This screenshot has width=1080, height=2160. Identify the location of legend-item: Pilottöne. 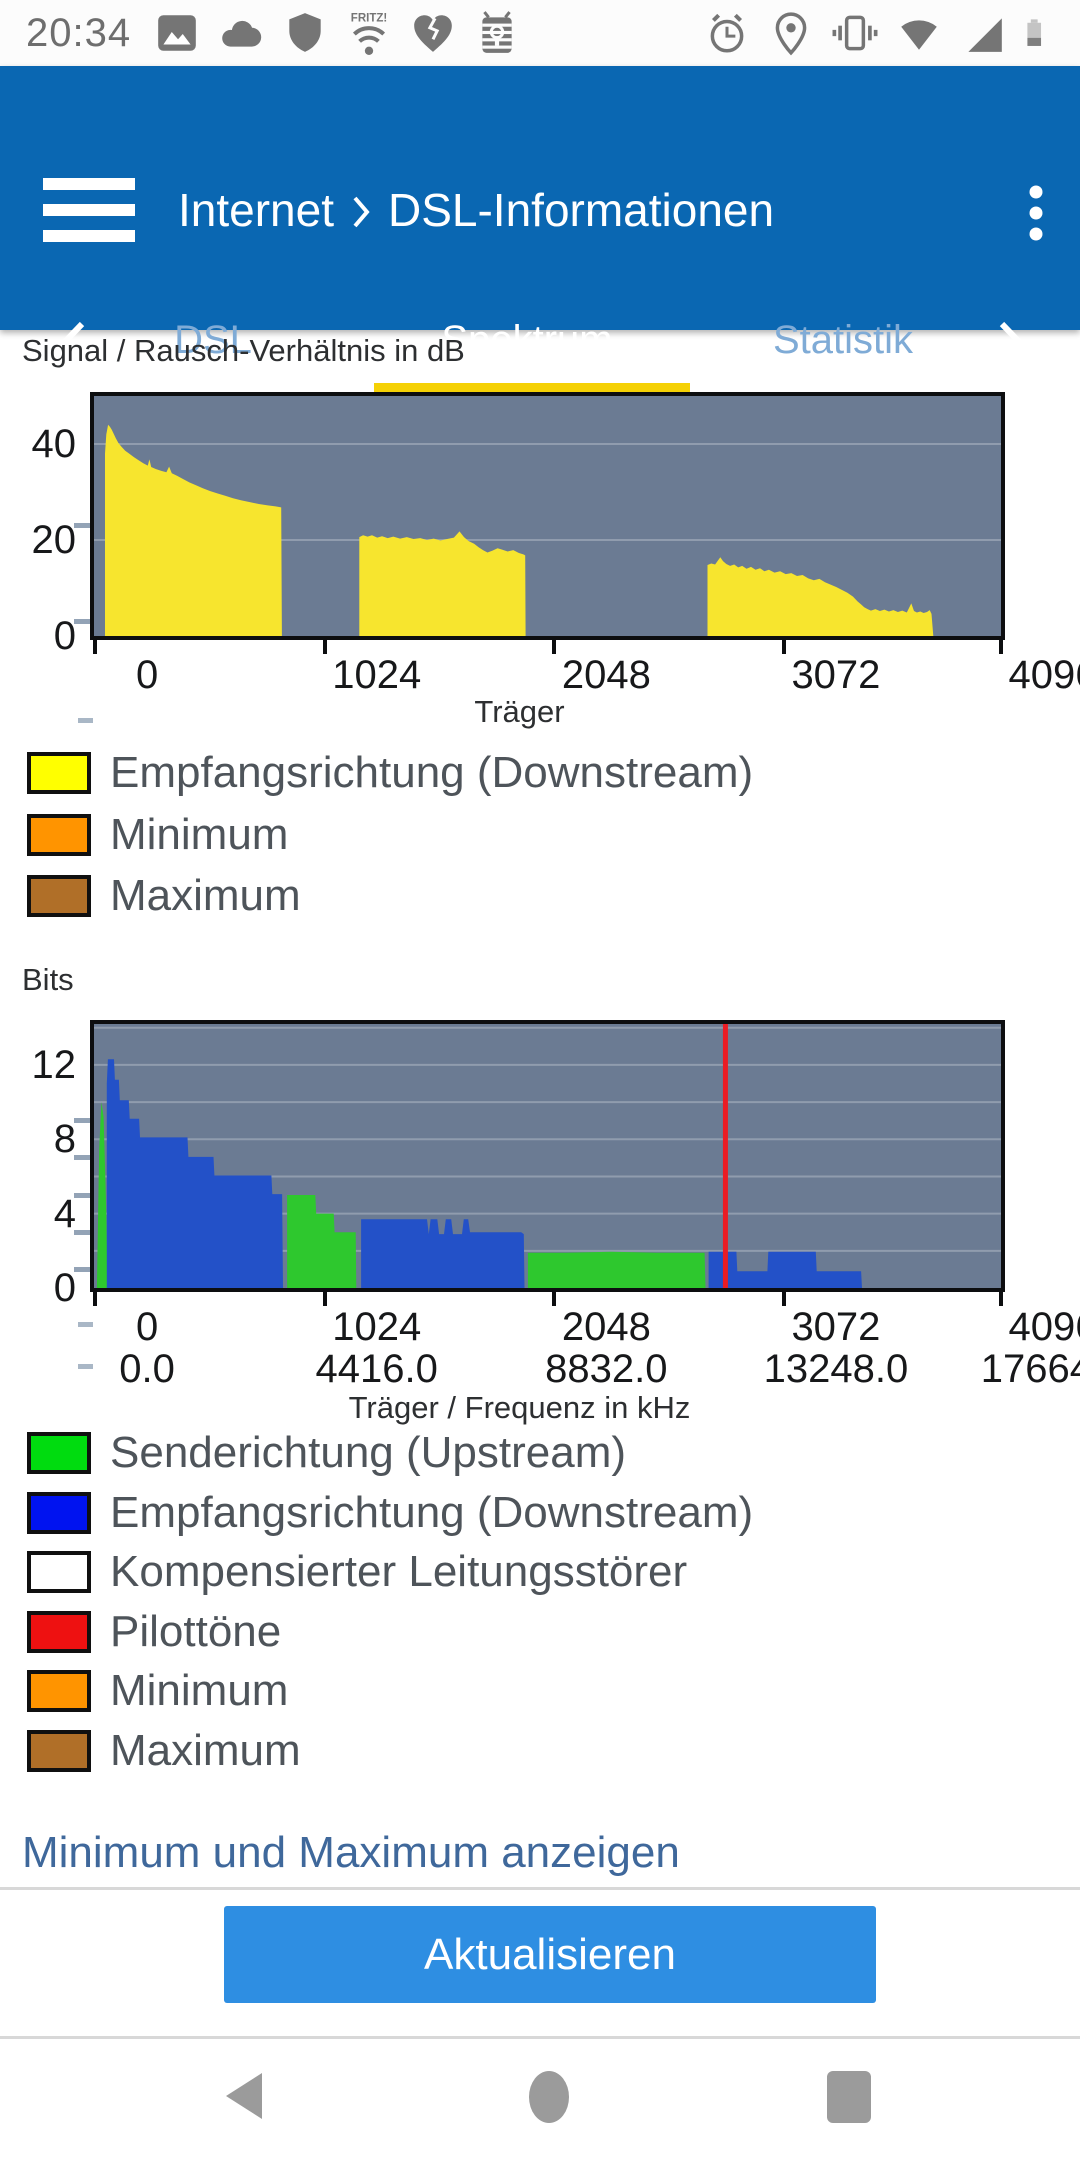
(154, 1632).